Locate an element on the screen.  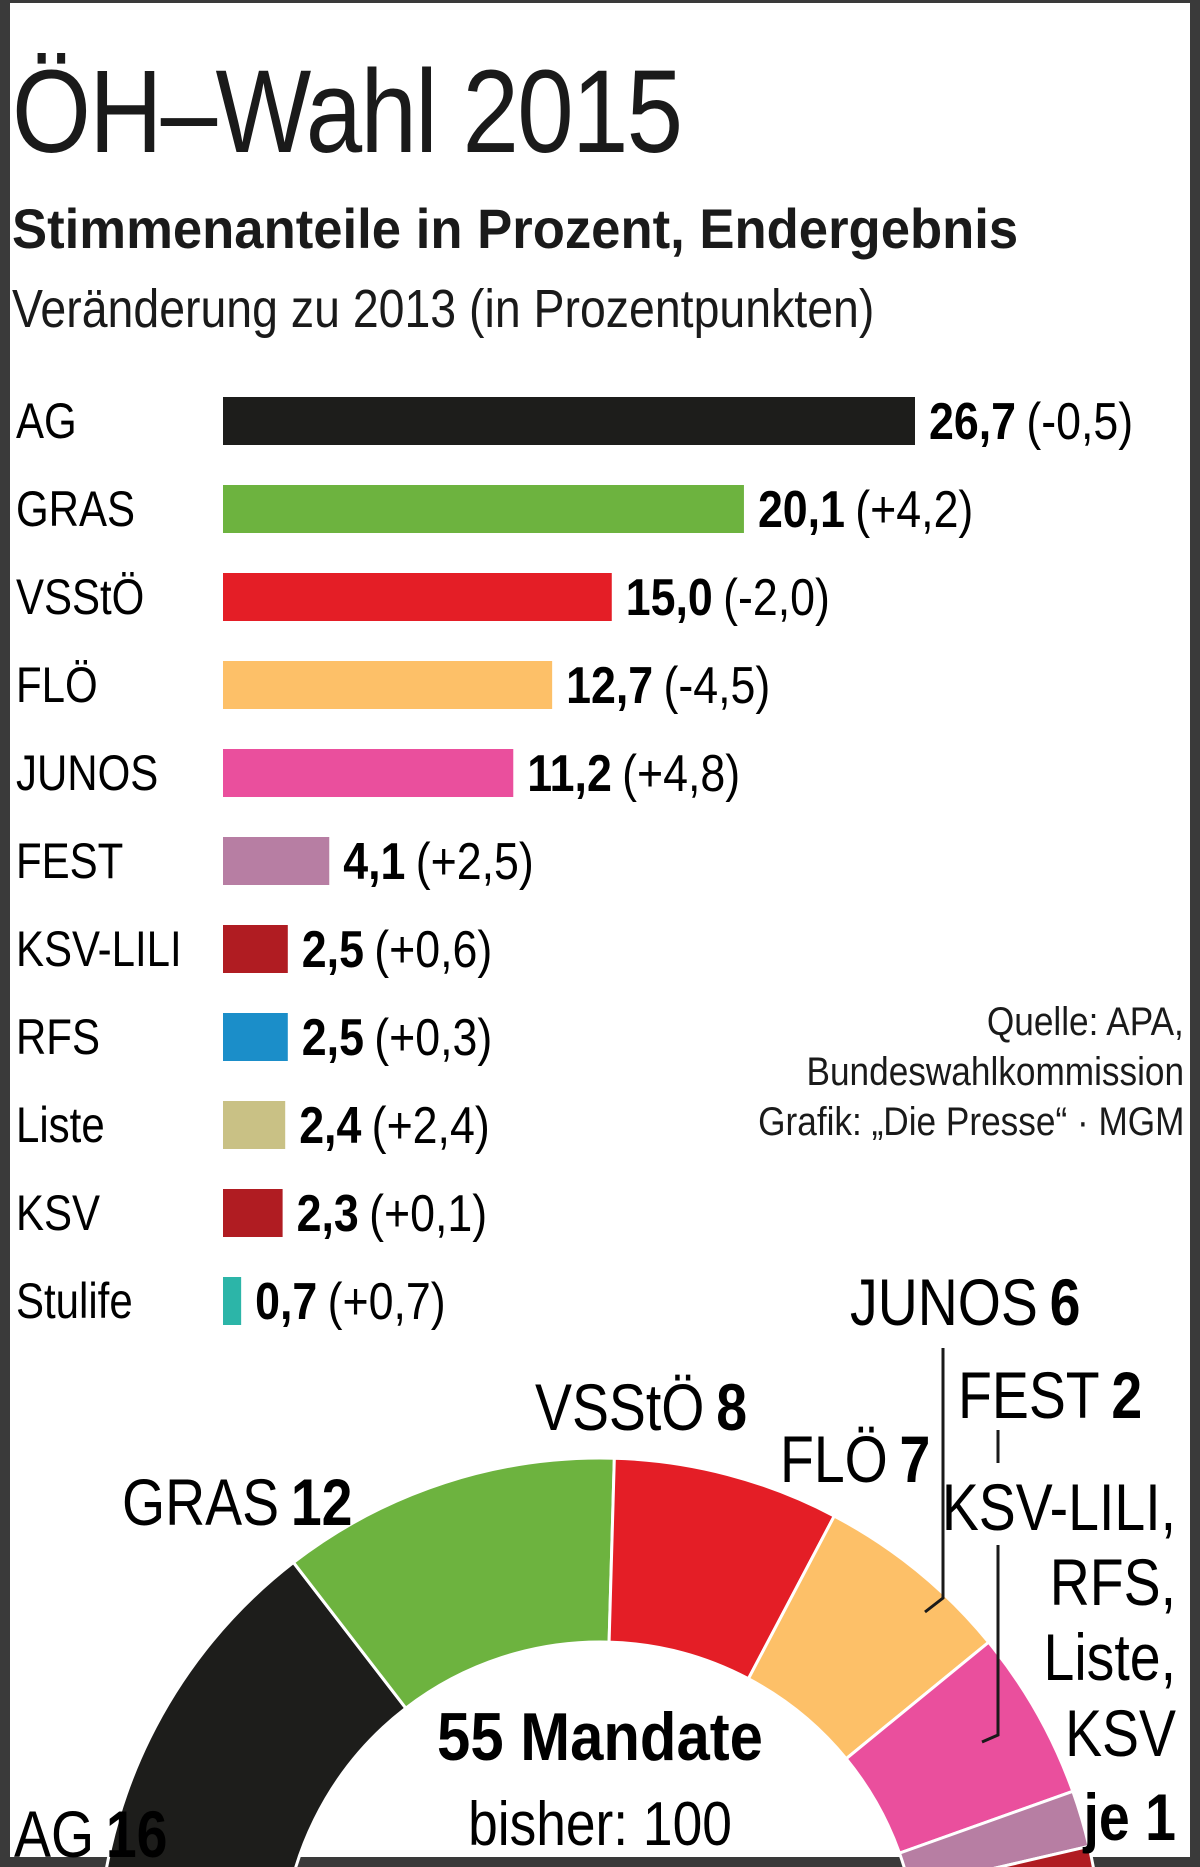
value-label: 26,7 (-0,5) is located at coordinates (1031, 422).